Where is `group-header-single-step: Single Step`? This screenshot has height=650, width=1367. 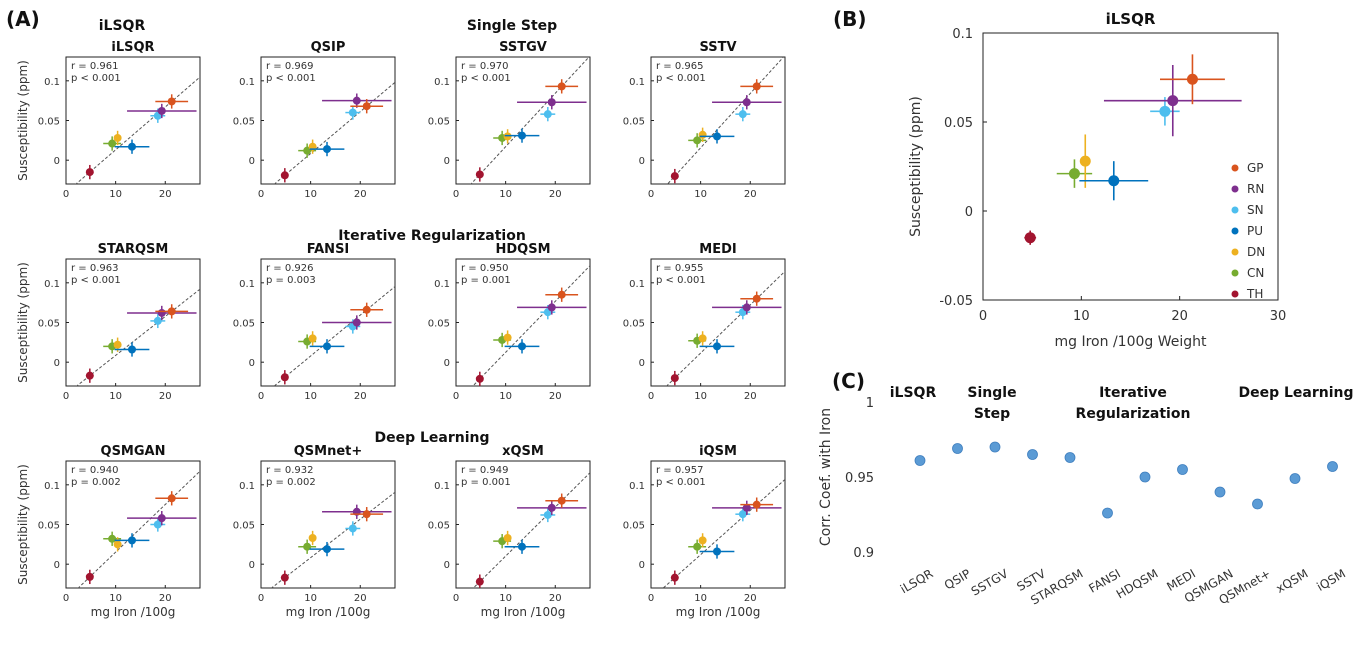
group-header-single-step: Single Step is located at coordinates (512, 26).